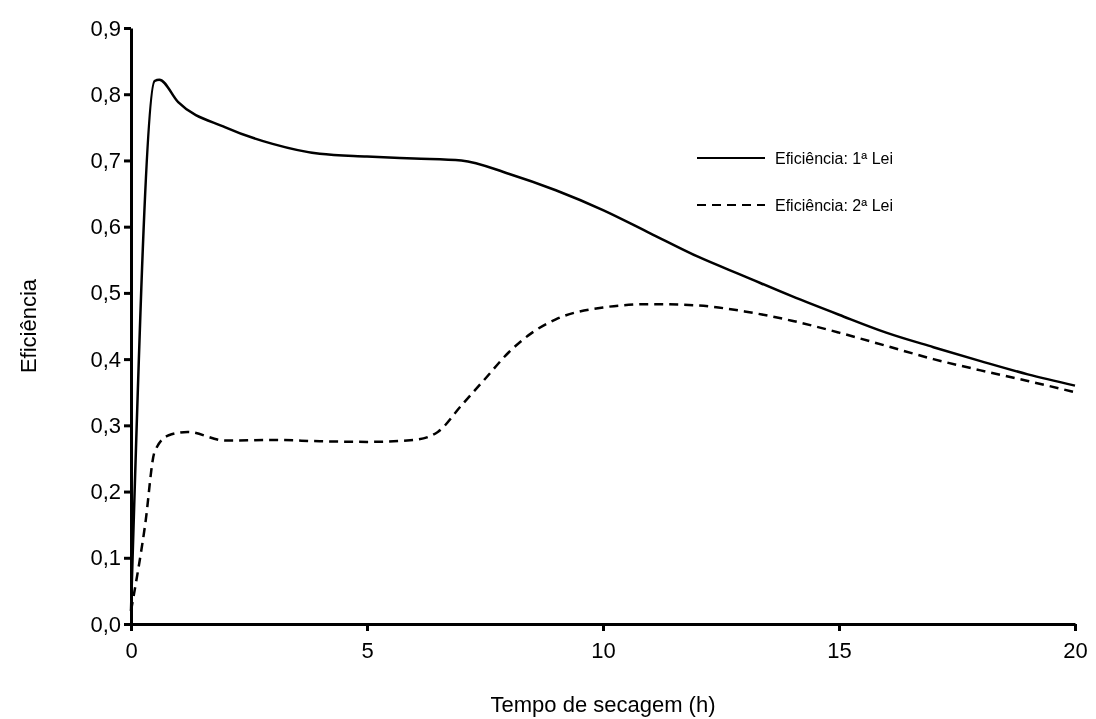 The width and height of the screenshot is (1096, 719). Describe the element at coordinates (834, 205) in the screenshot. I see `legend-label: Eficiência: 2ª Lei` at that location.